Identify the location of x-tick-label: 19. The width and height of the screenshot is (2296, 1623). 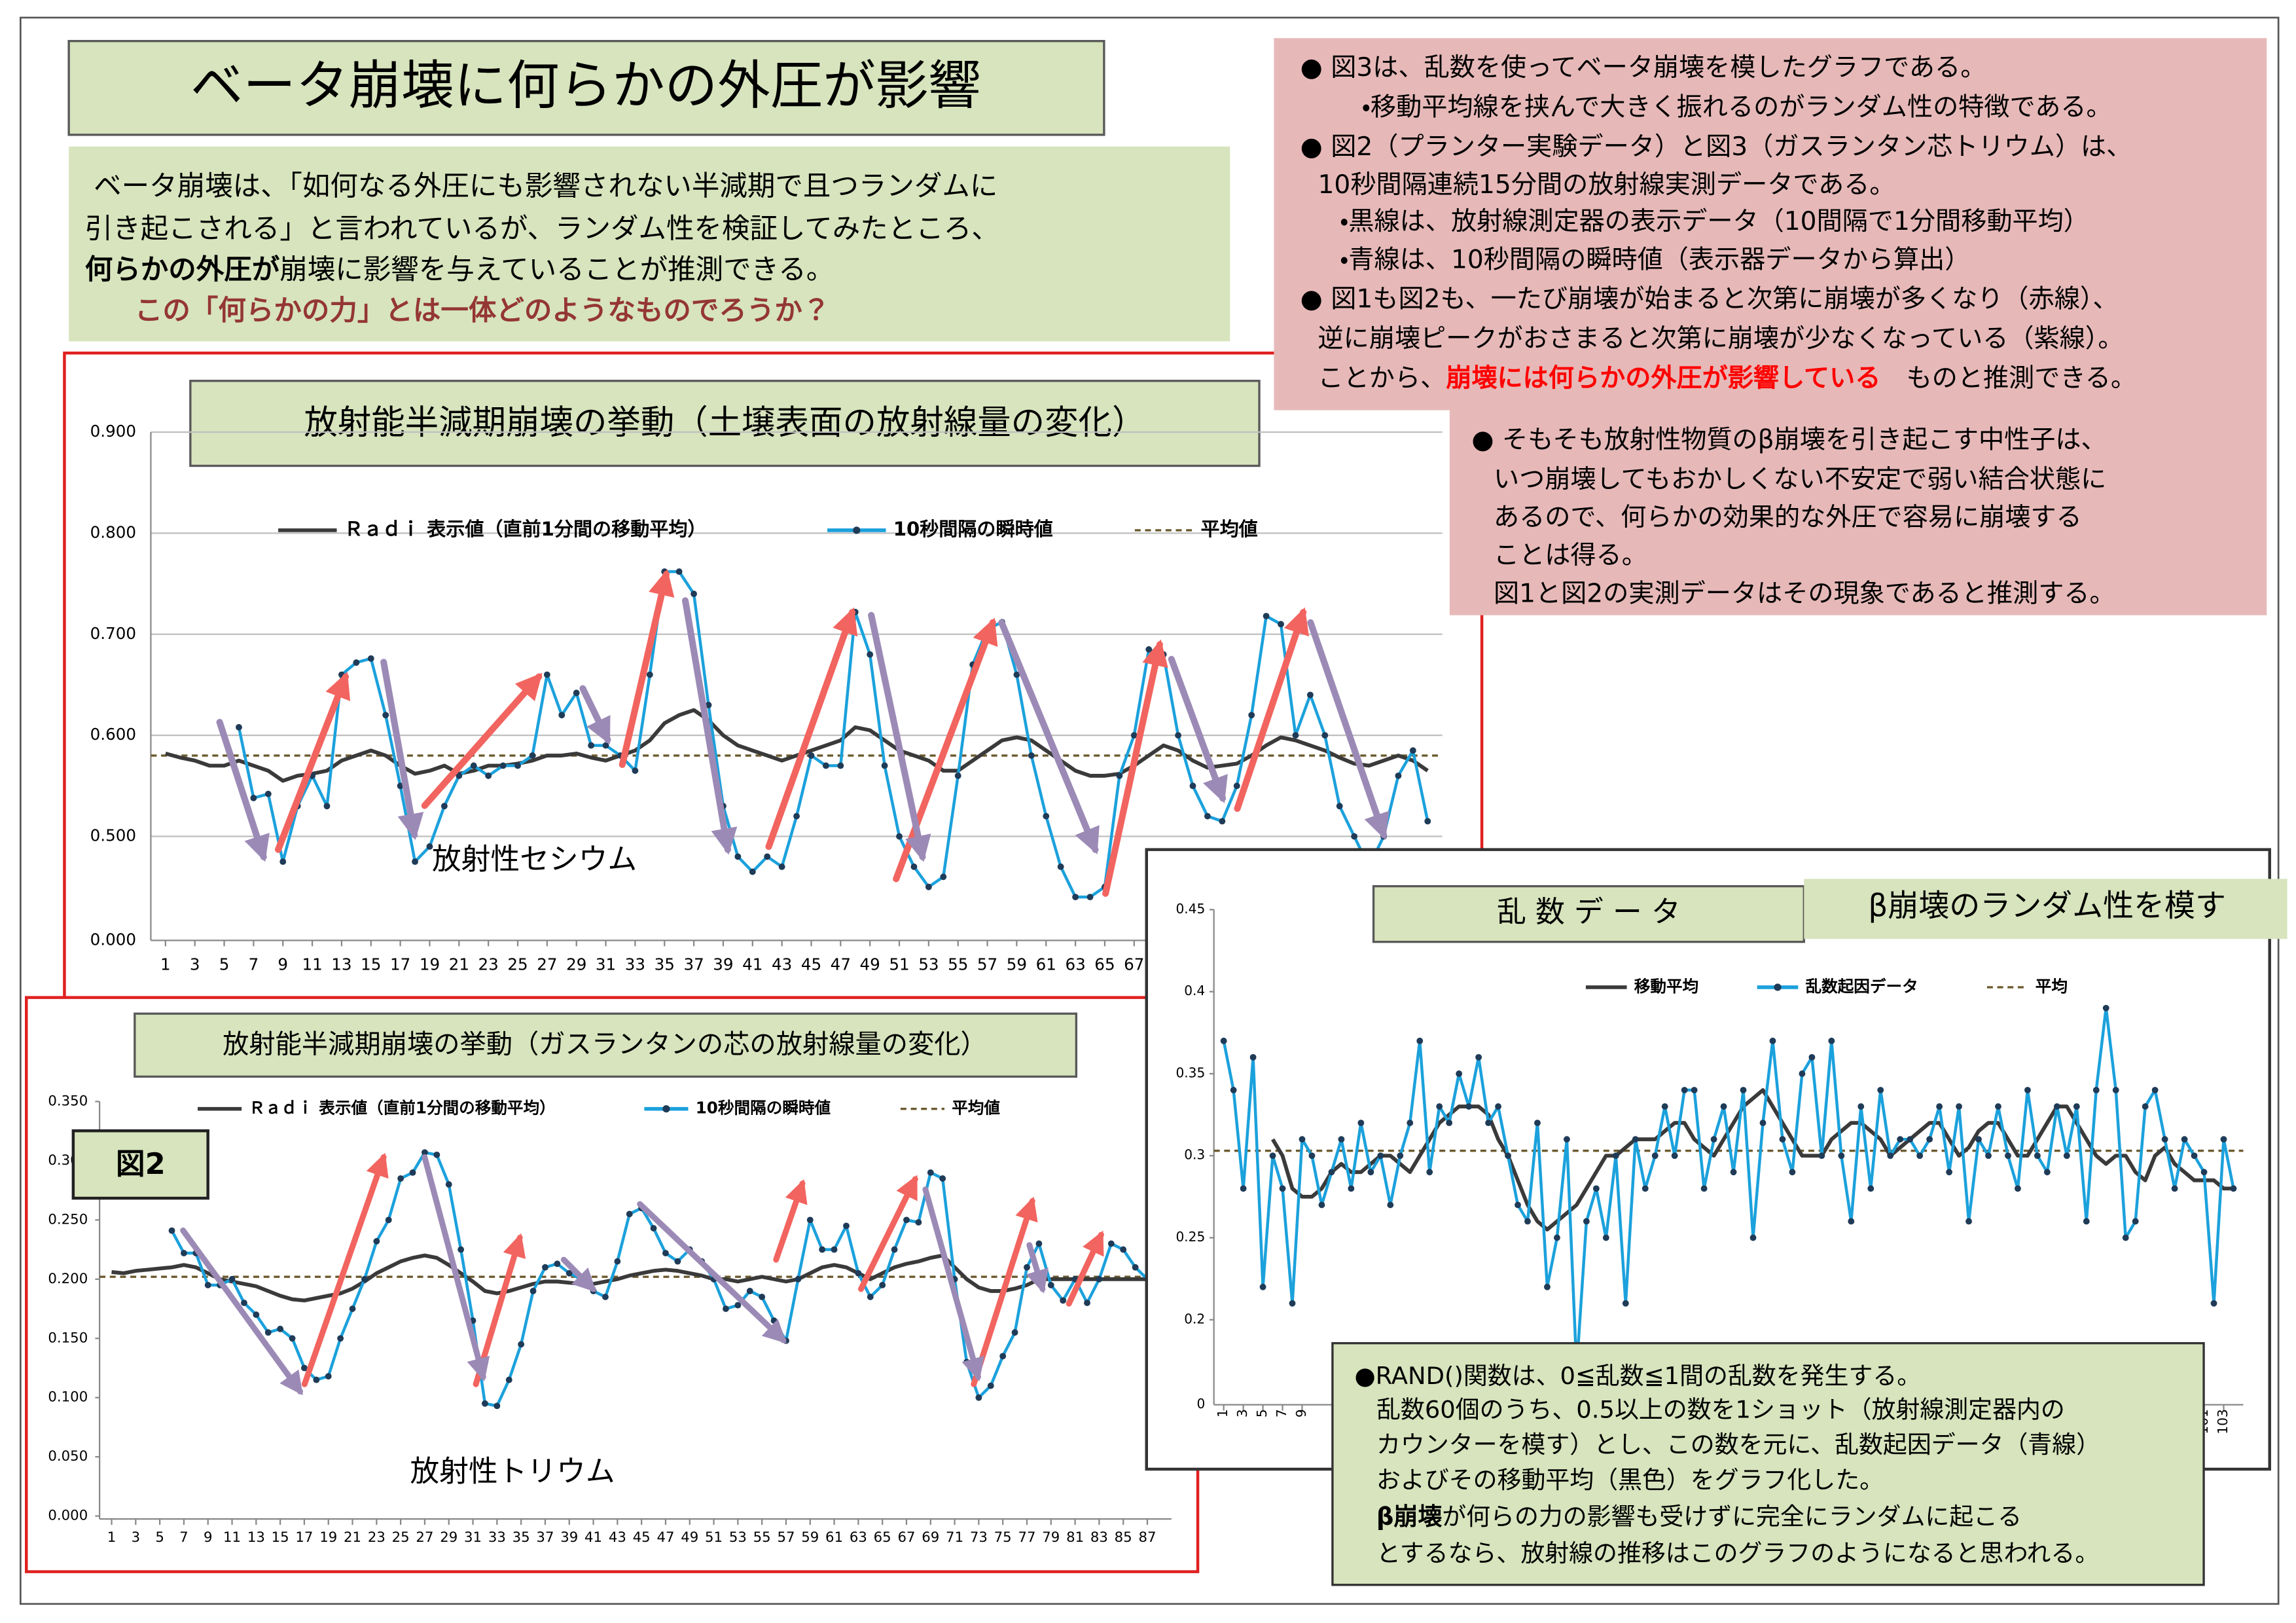
(430, 964).